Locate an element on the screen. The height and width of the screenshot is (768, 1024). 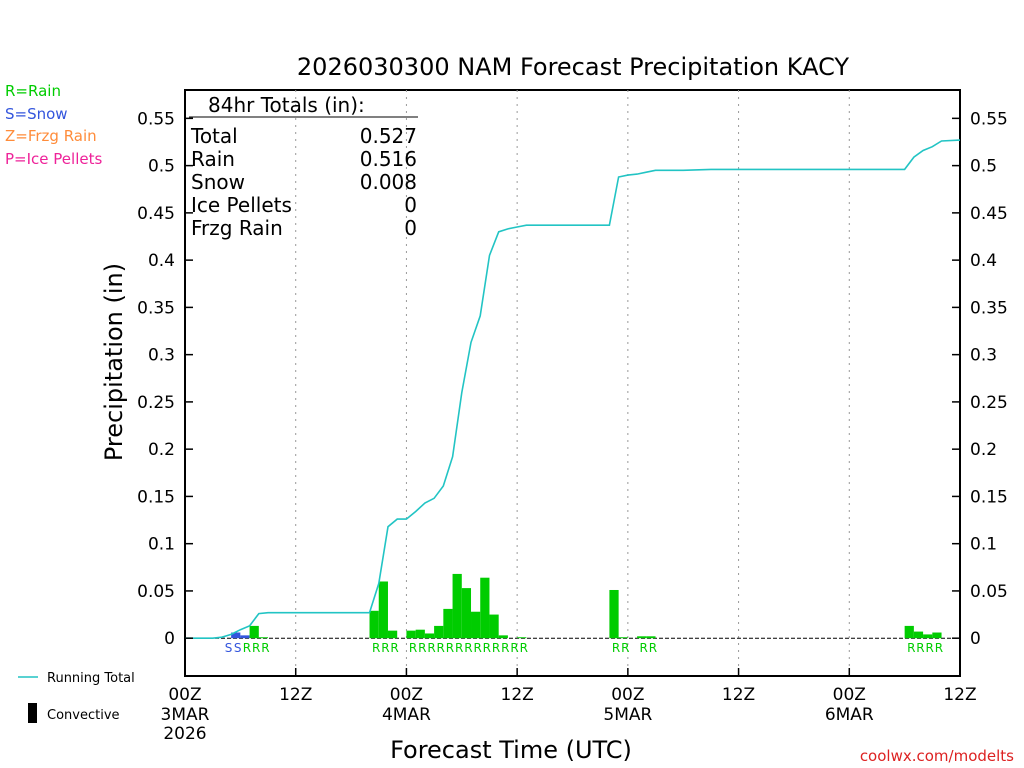
ptype-label-8: R is located at coordinates (413, 648).